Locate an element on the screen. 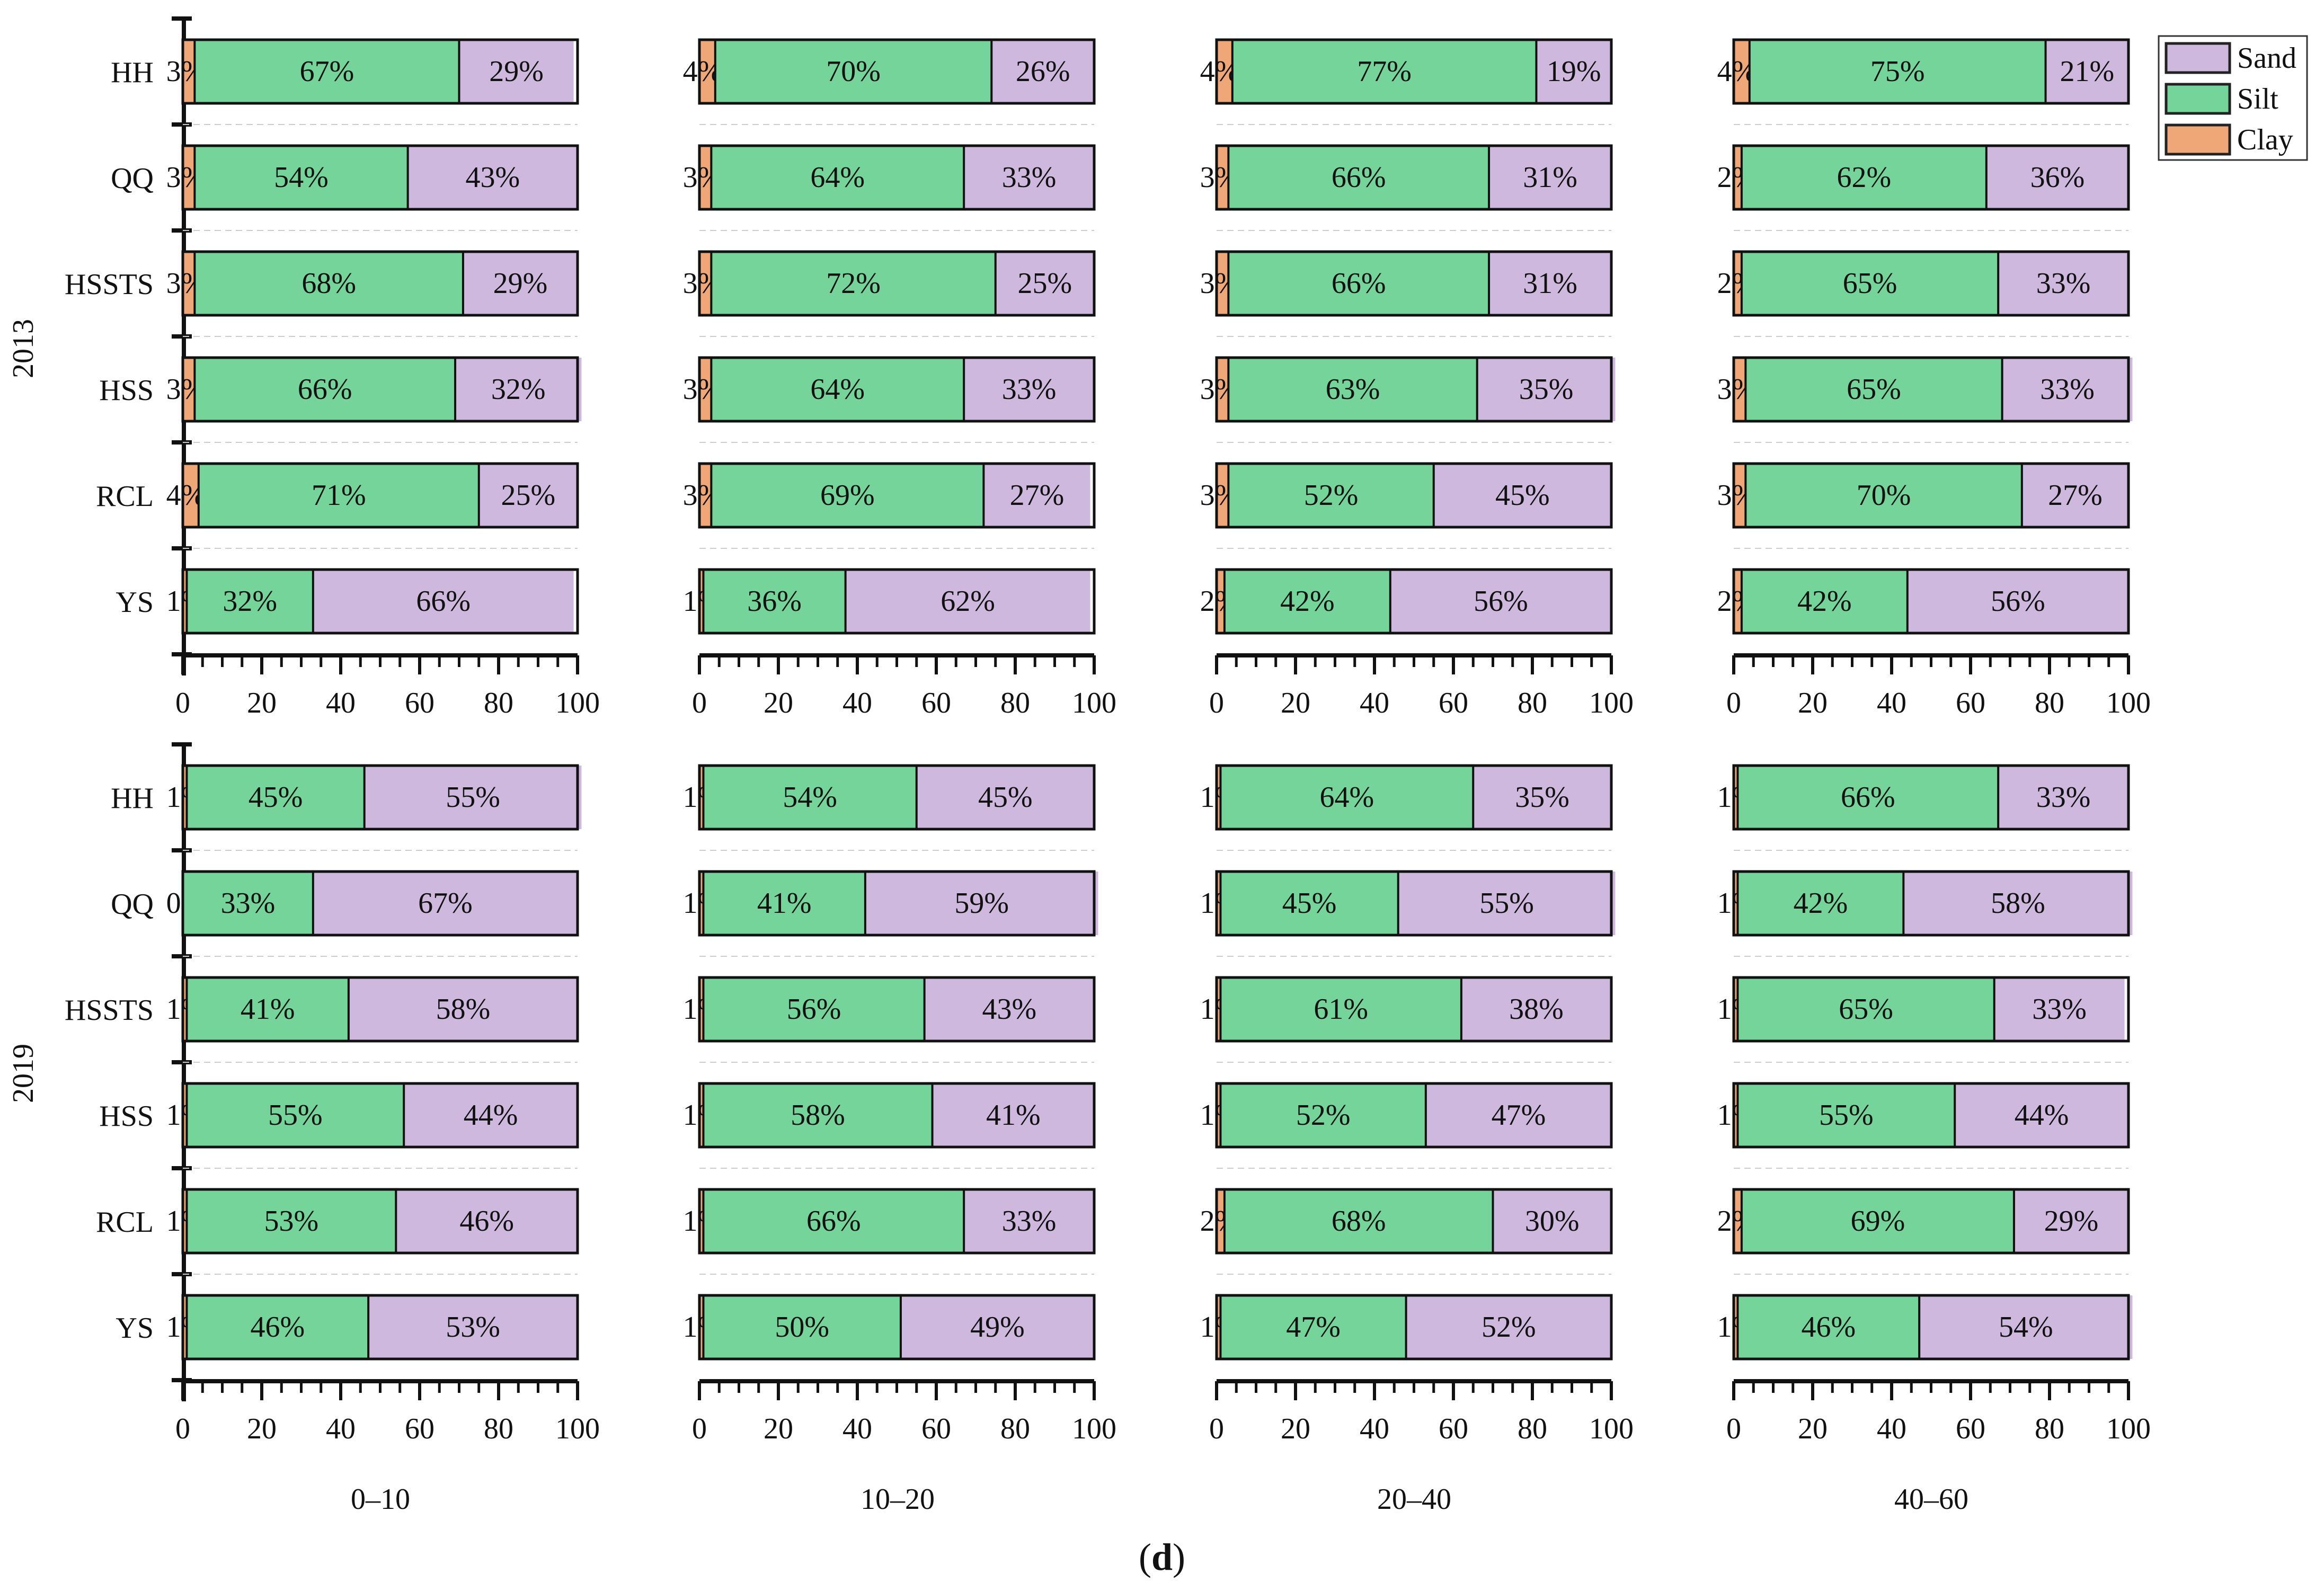 The image size is (2324, 1591). category-label-hss-y2013: HSS is located at coordinates (126, 391).